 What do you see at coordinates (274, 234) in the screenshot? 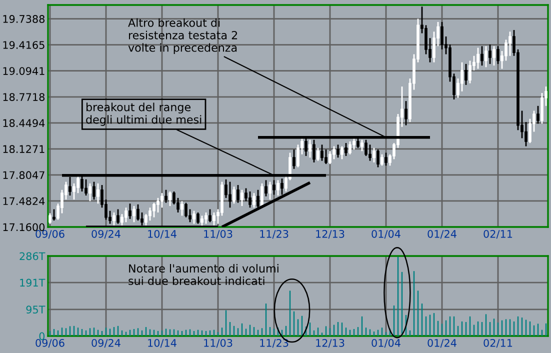
I see `x-tick-label: 11/23` at bounding box center [274, 234].